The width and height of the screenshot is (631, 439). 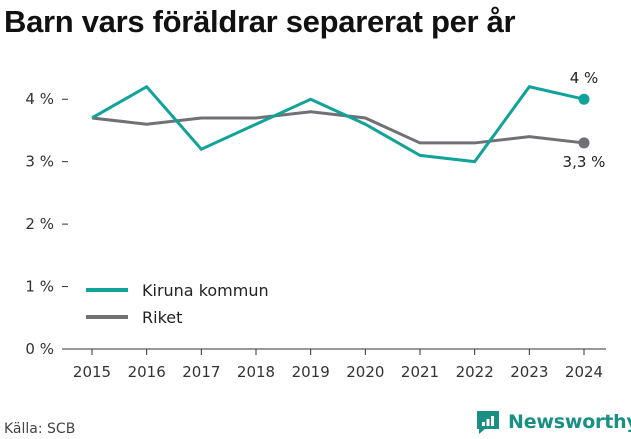 I want to click on x-axis: 2015 2016 2017 2018 2019 2020 2021 2022 2023 2024, so click(x=337, y=364).